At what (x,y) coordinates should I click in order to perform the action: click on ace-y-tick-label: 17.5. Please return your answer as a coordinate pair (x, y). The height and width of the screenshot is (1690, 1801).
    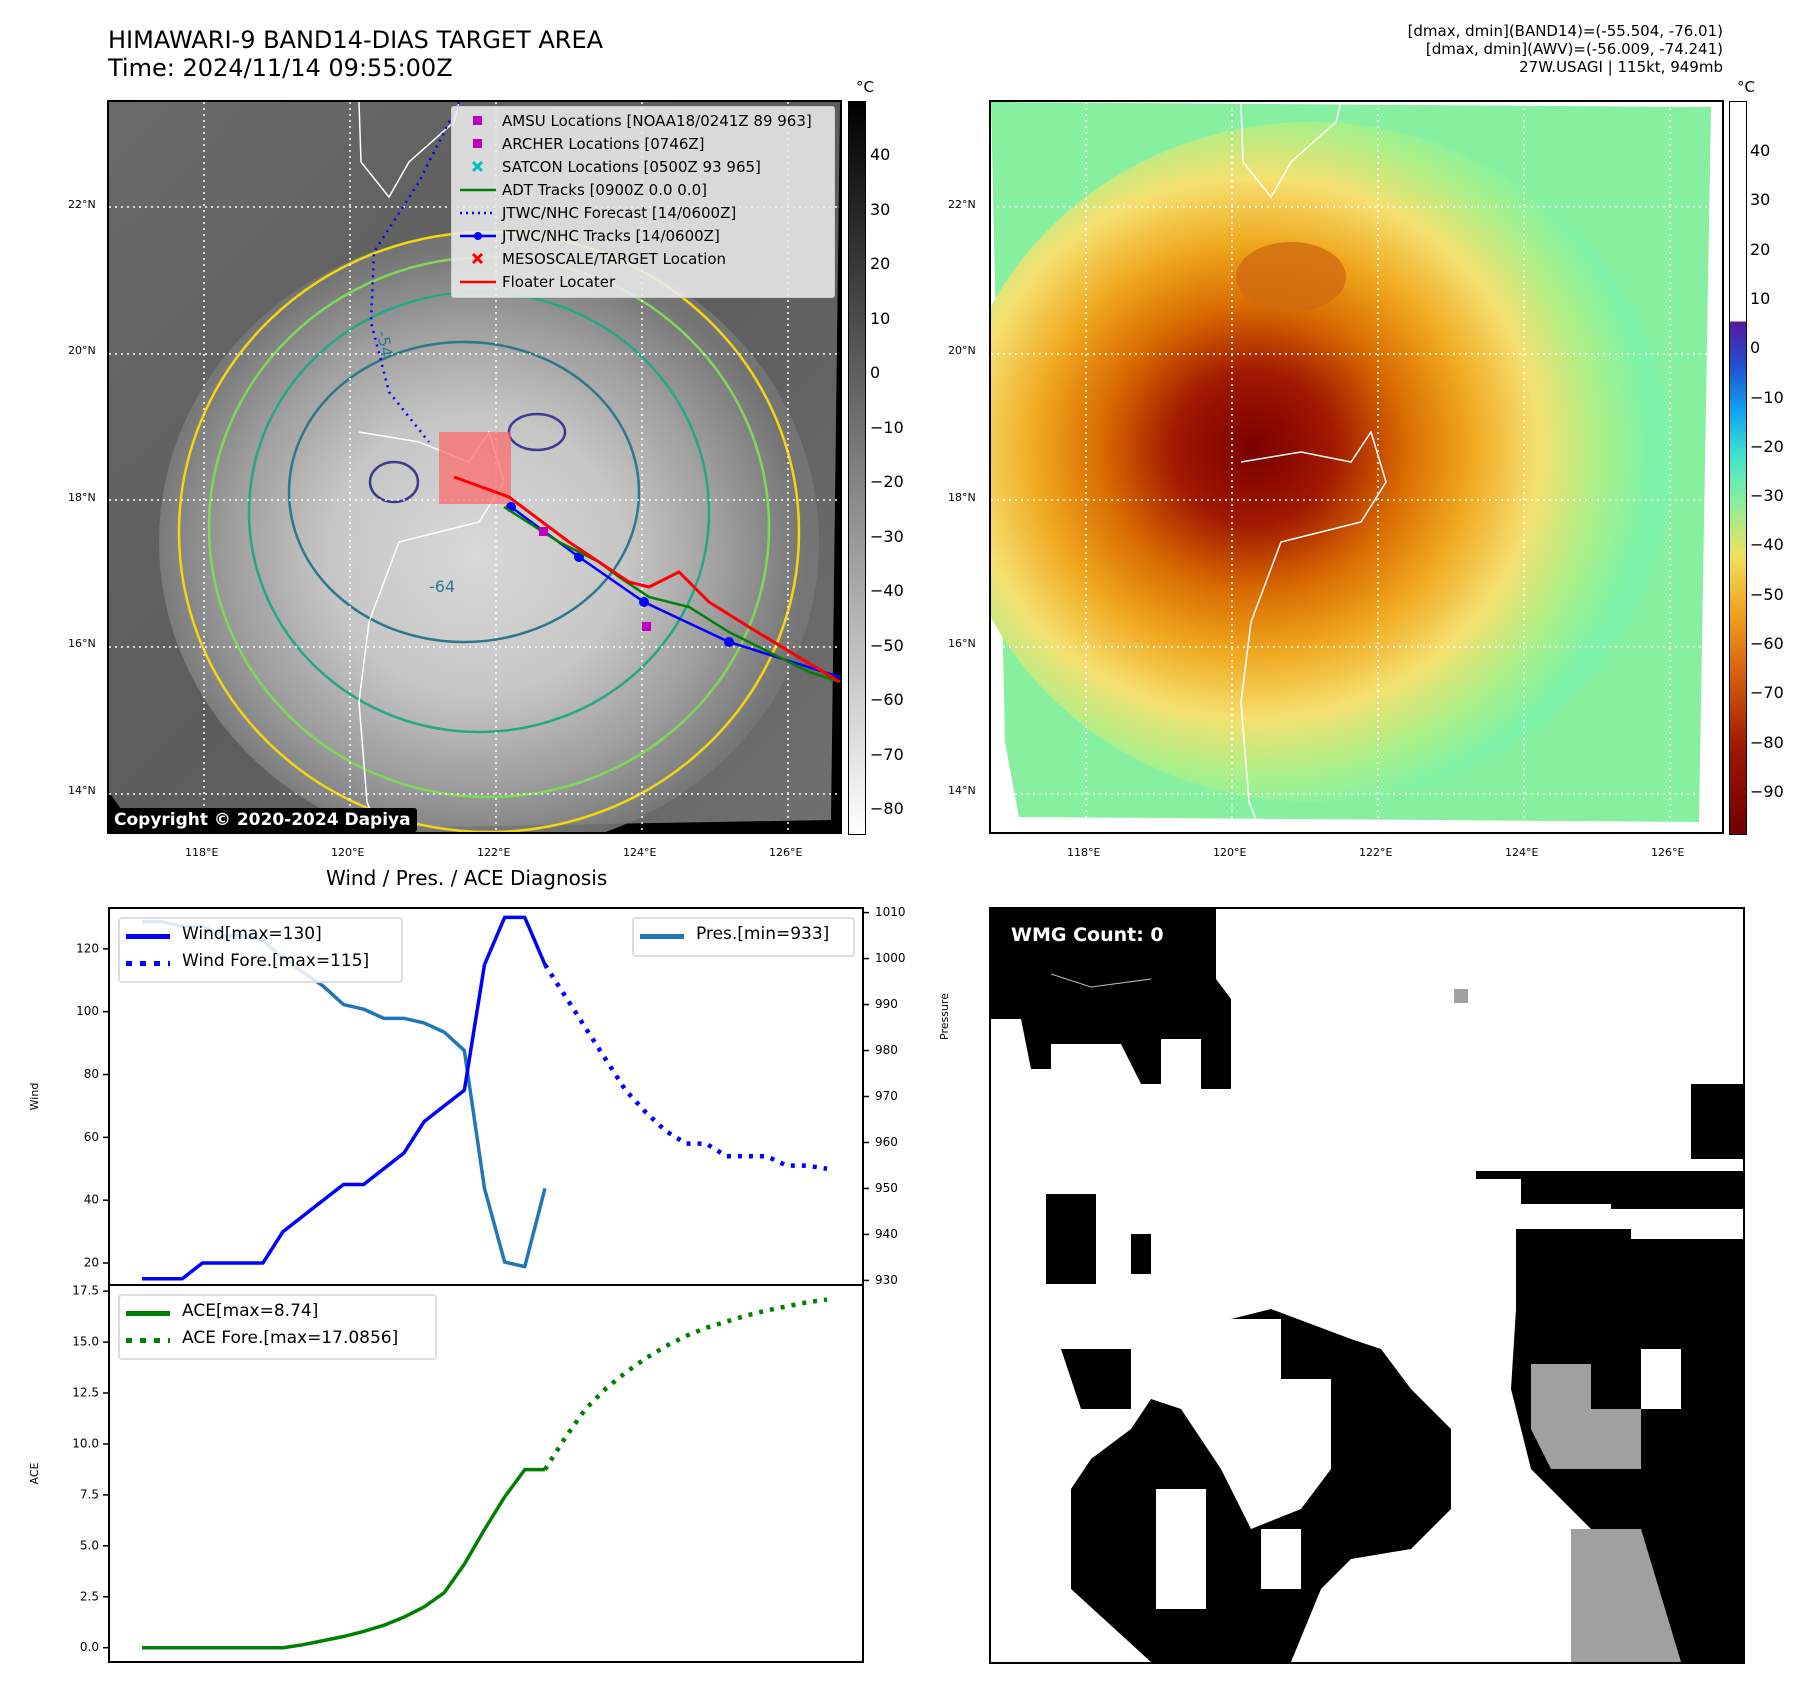
    Looking at the image, I should click on (85, 1291).